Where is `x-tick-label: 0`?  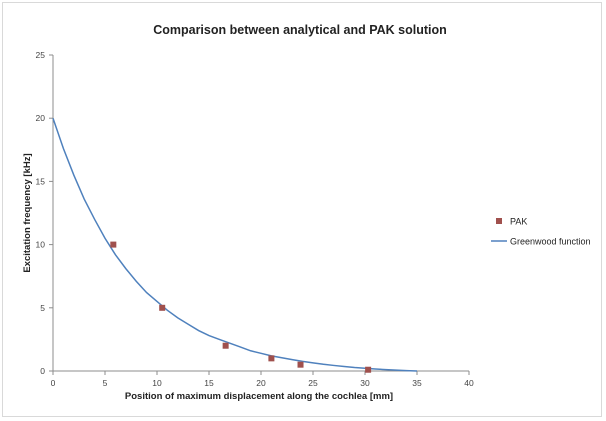 x-tick-label: 0 is located at coordinates (53, 383).